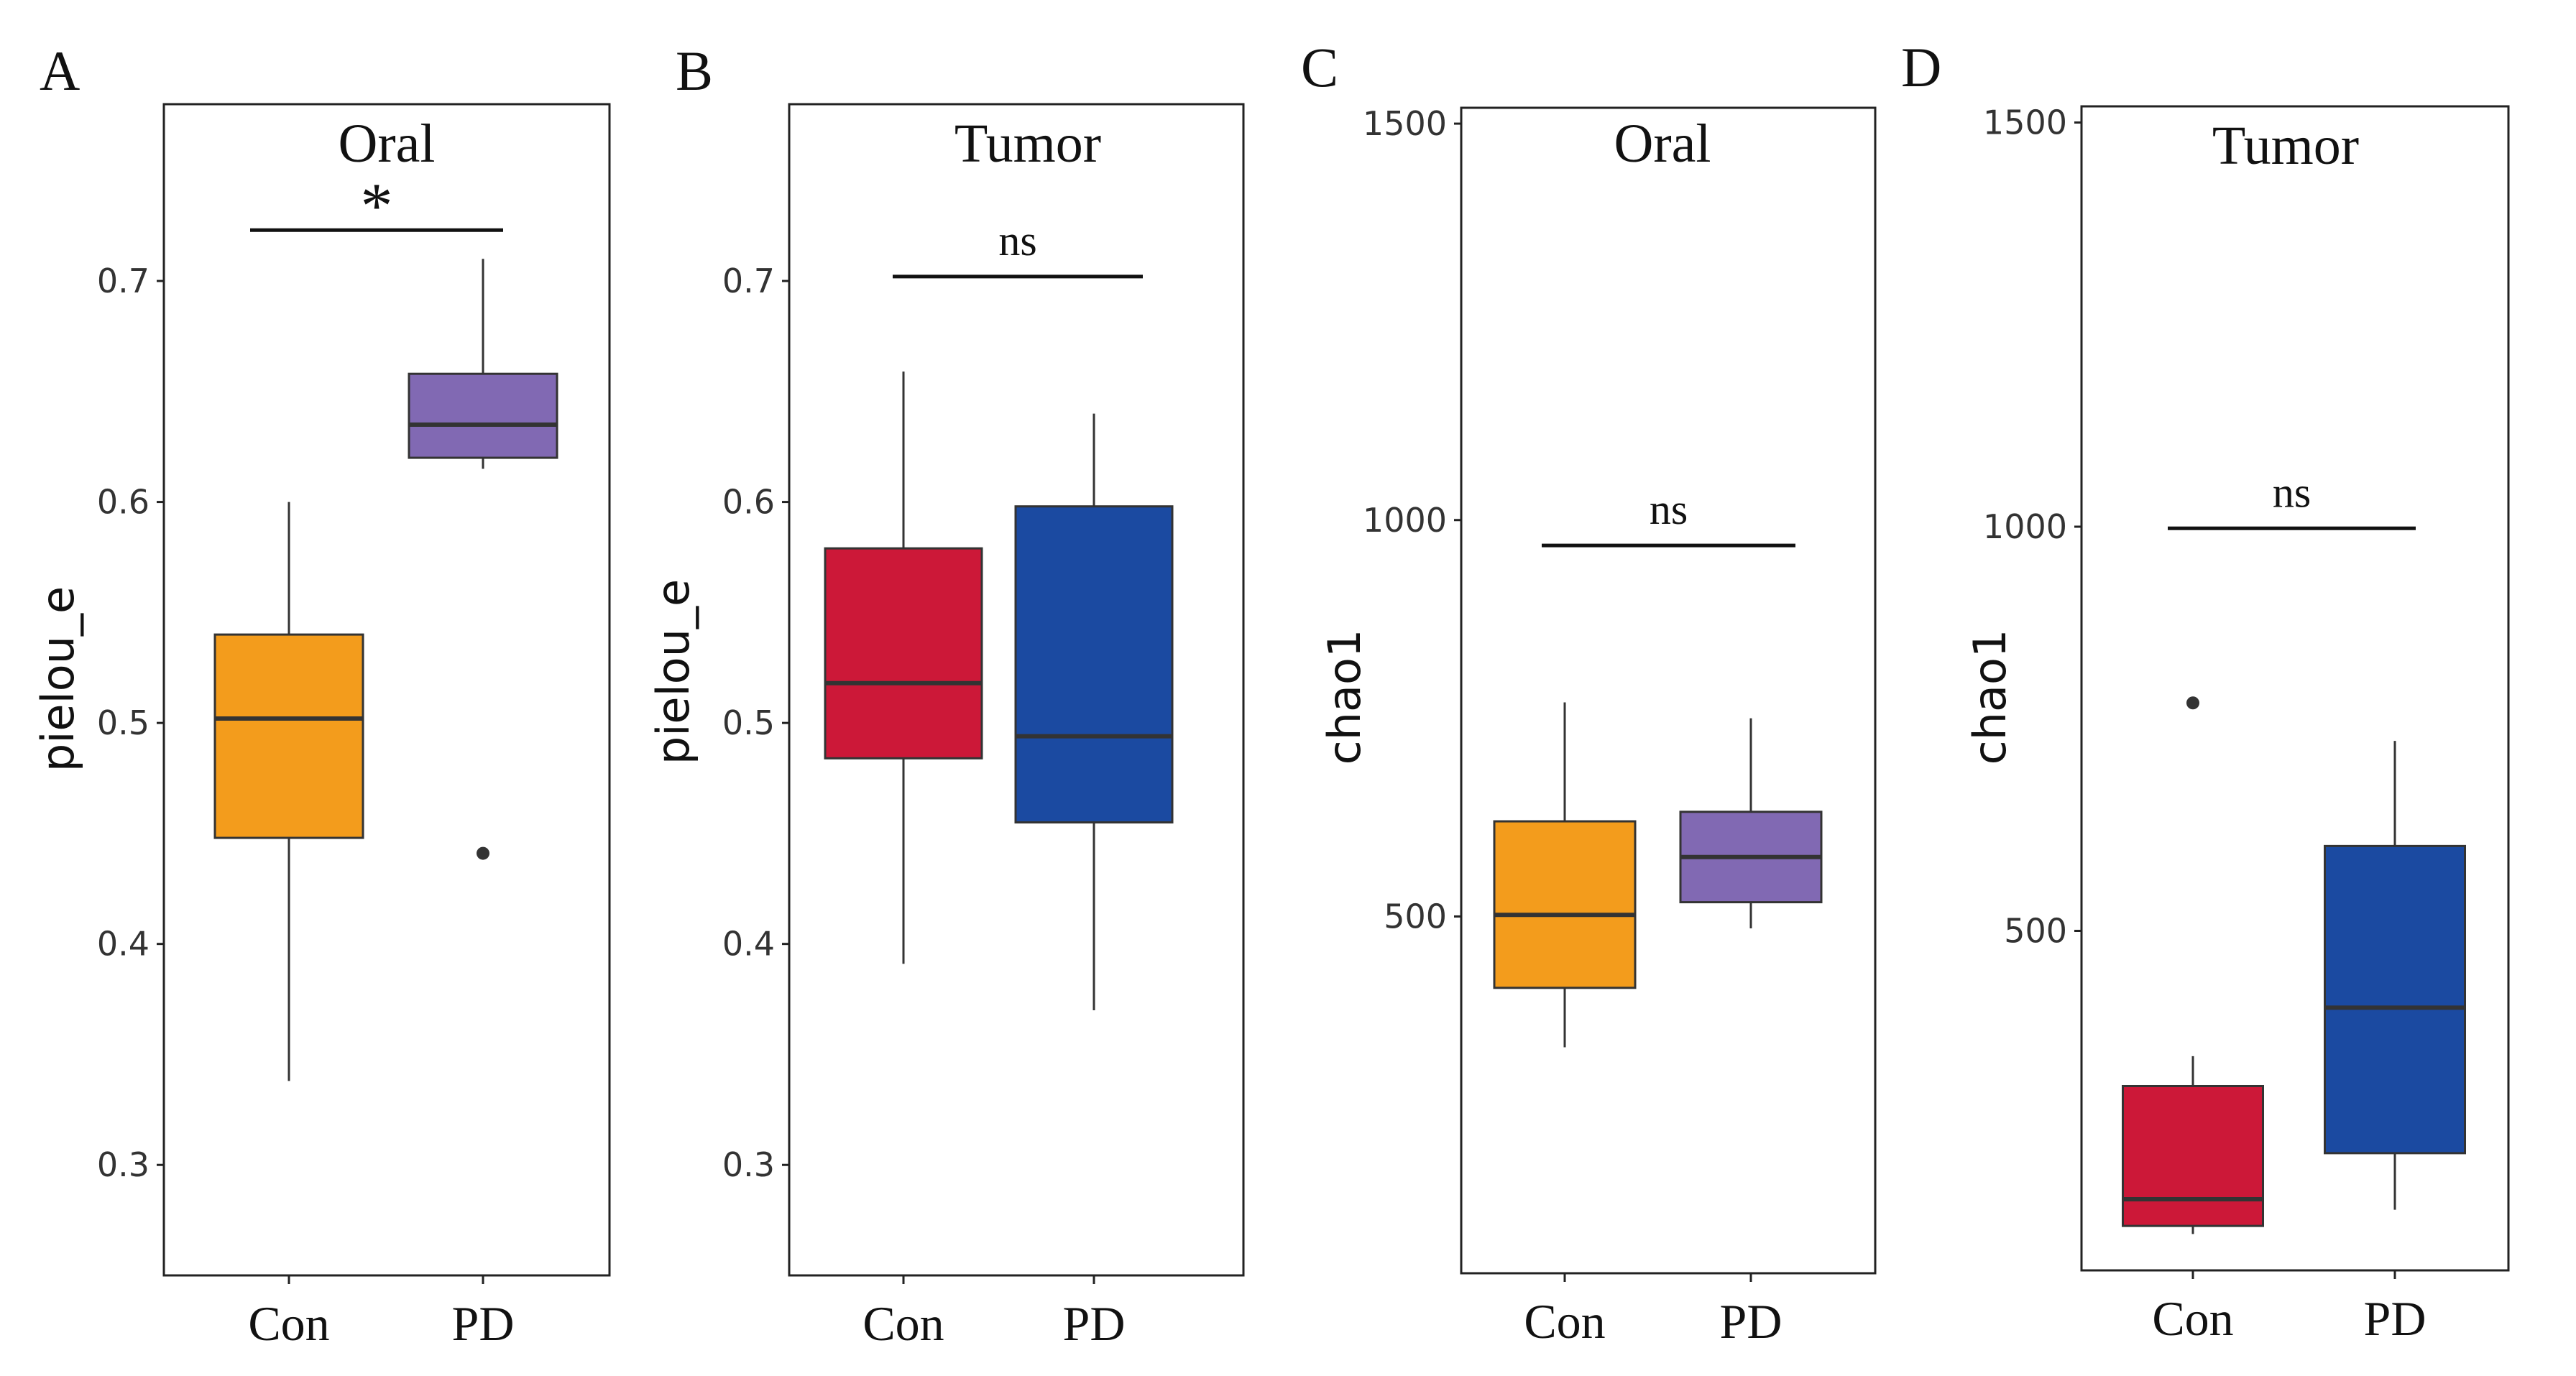  Describe the element at coordinates (2295, 688) in the screenshot. I see `panel-d-frame` at that location.